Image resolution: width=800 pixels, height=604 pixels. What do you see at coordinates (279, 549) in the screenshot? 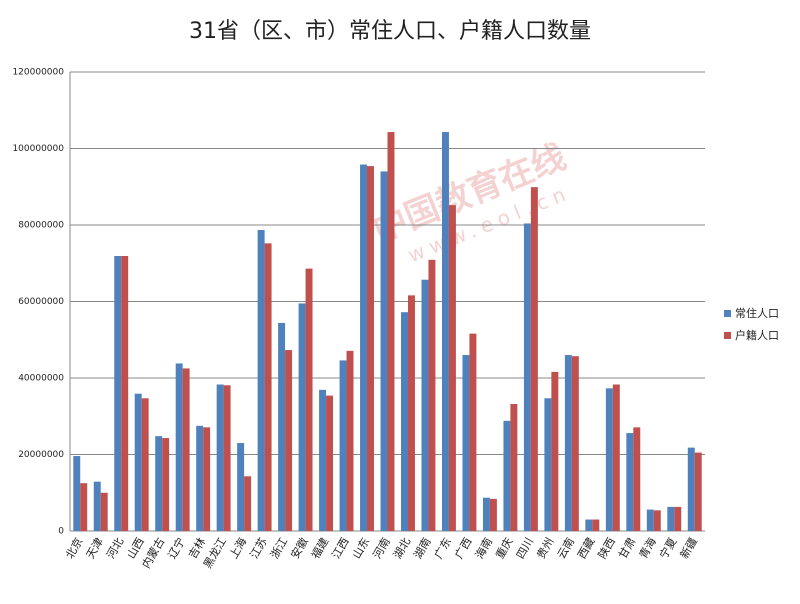
I see `x-tick-label: 浙江` at bounding box center [279, 549].